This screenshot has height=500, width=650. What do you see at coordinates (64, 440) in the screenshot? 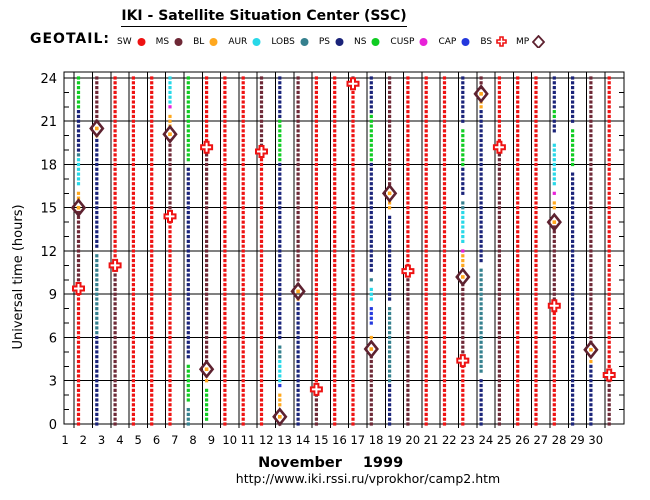
I see `x-tick-label: 1` at bounding box center [64, 440].